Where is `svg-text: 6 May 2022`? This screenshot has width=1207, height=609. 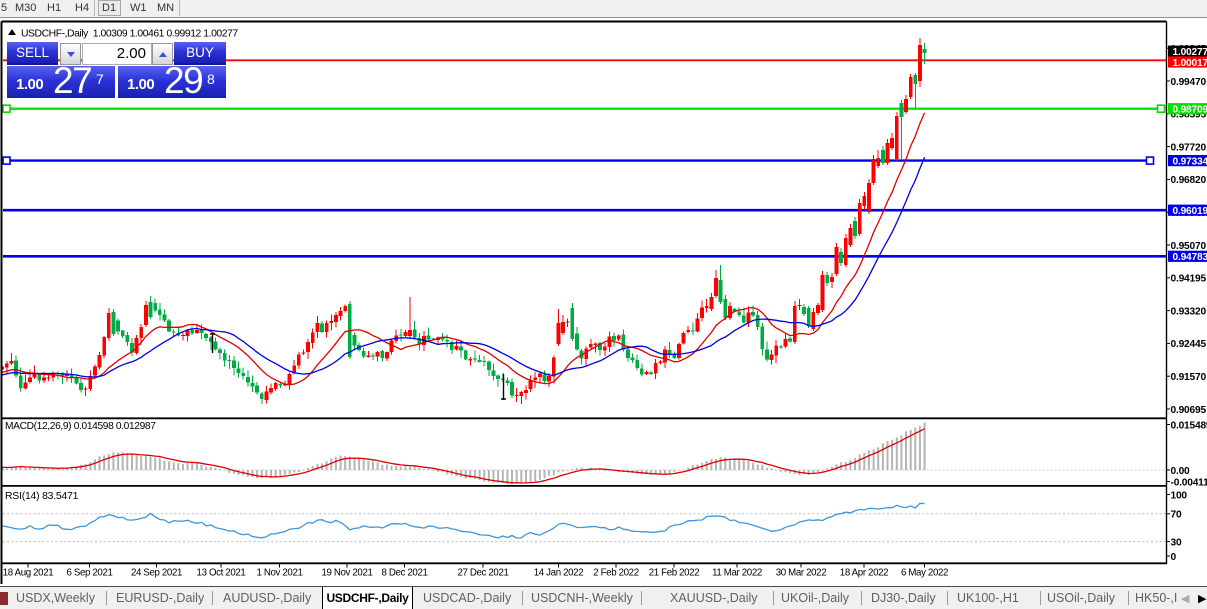 svg-text: 6 May 2022 is located at coordinates (924, 573).